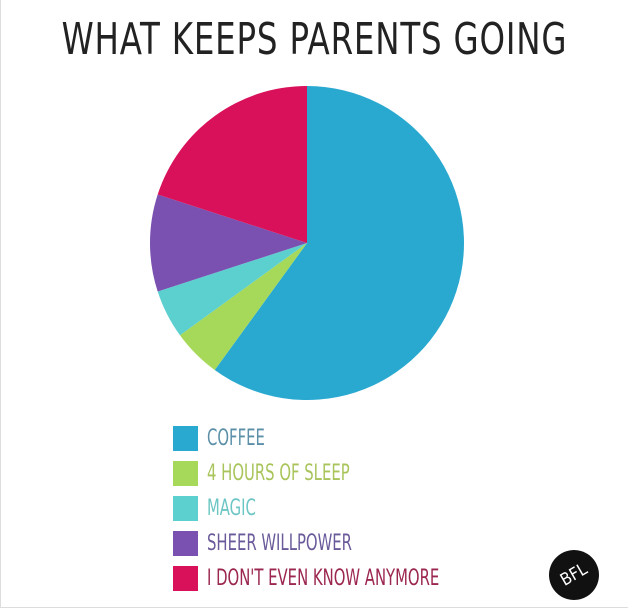  I want to click on chart-title: WHAT KEEPS PARENTS GOING, so click(314, 39).